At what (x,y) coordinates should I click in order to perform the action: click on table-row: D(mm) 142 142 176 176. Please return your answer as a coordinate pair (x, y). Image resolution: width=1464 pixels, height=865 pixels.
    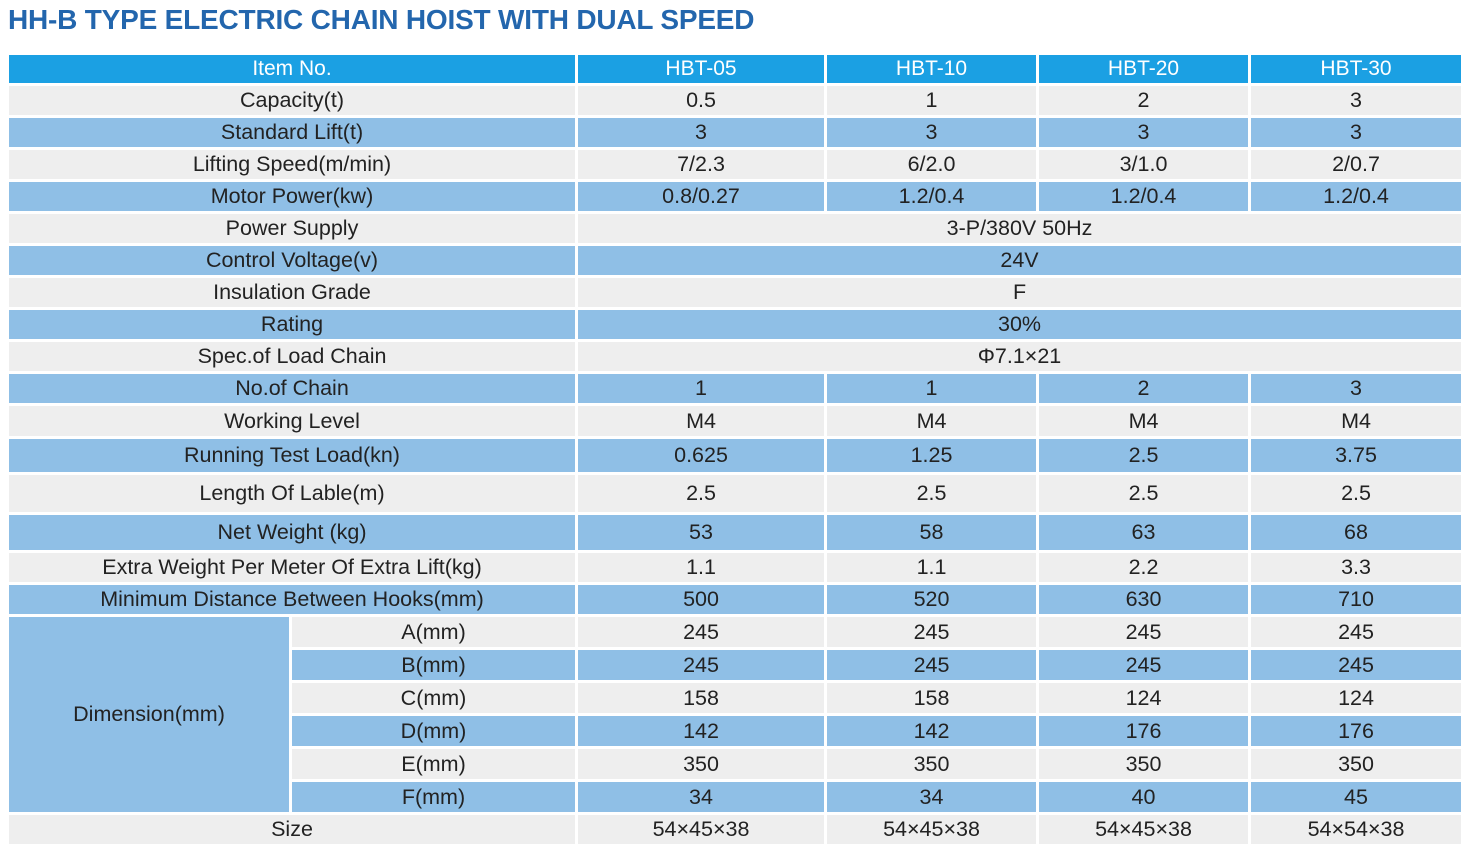
    Looking at the image, I should click on (735, 731).